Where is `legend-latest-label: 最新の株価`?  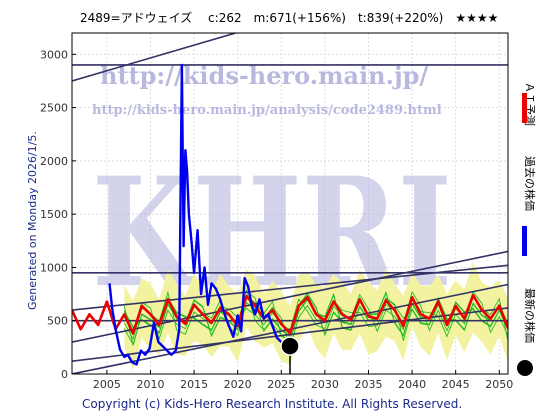
legend-latest-label: 最新の株価 is located at coordinates (530, 315).